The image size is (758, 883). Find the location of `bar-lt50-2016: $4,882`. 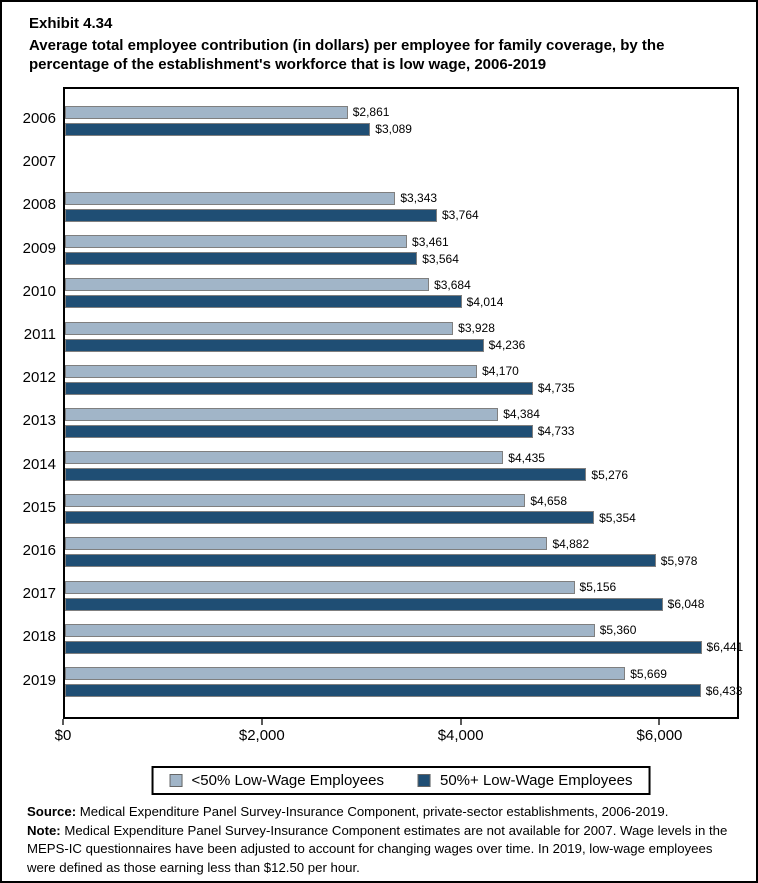

bar-lt50-2016: $4,882 is located at coordinates (327, 544).